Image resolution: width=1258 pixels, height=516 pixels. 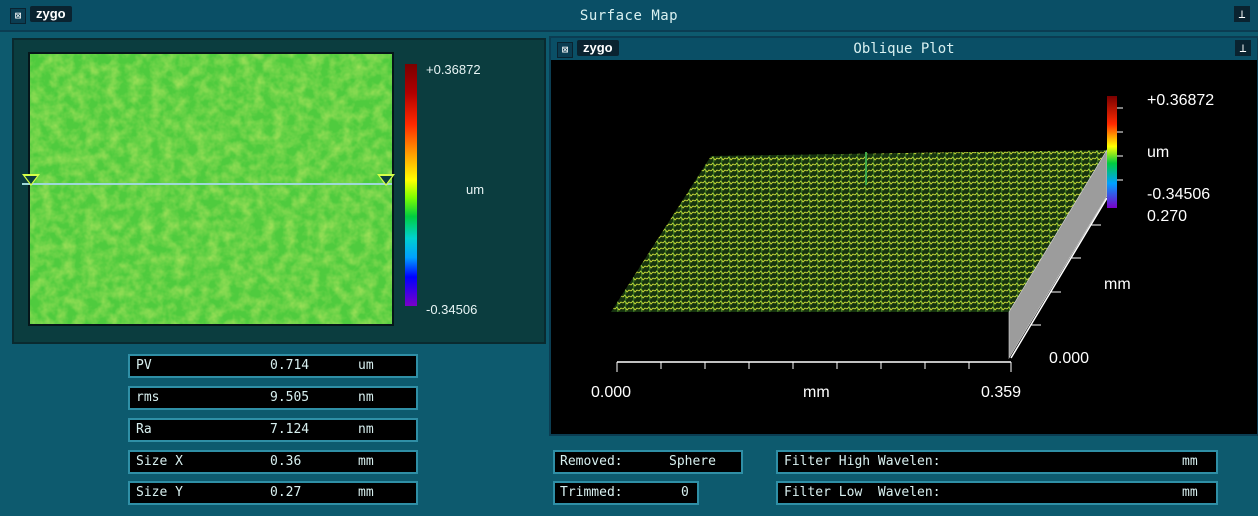 I want to click on removed-label: Removed:, so click(x=591, y=461).